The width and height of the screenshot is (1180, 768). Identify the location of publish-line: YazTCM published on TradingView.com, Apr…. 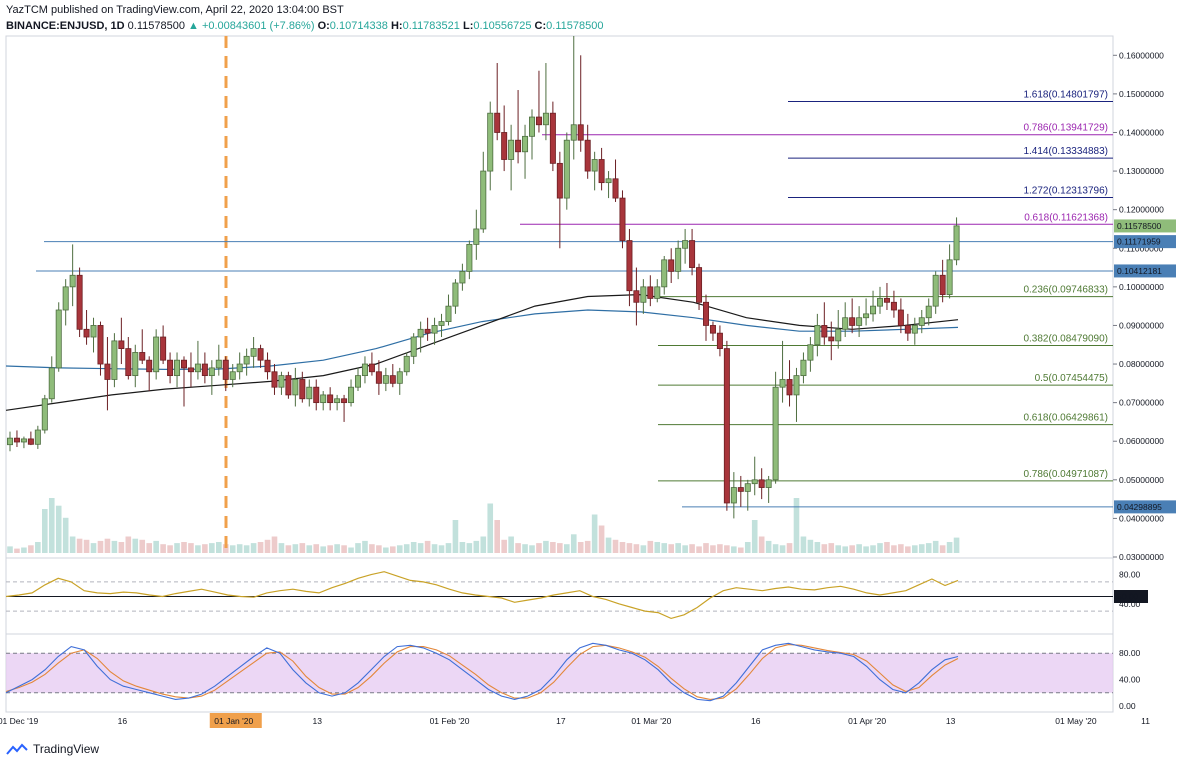
(175, 10).